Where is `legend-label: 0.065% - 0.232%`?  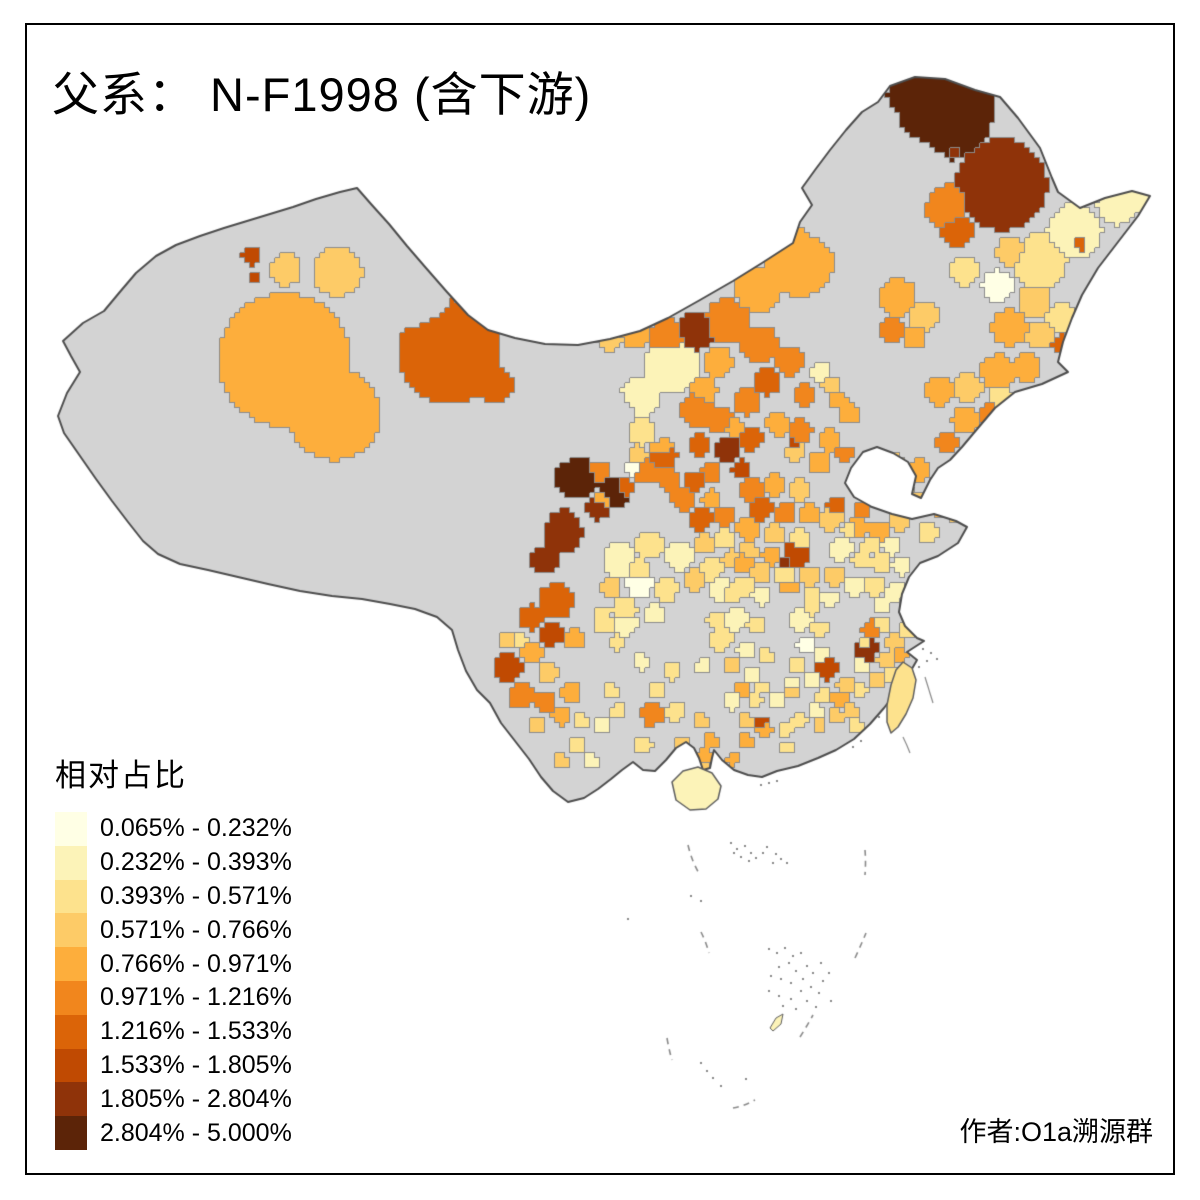
legend-label: 0.065% - 0.232% is located at coordinates (196, 828).